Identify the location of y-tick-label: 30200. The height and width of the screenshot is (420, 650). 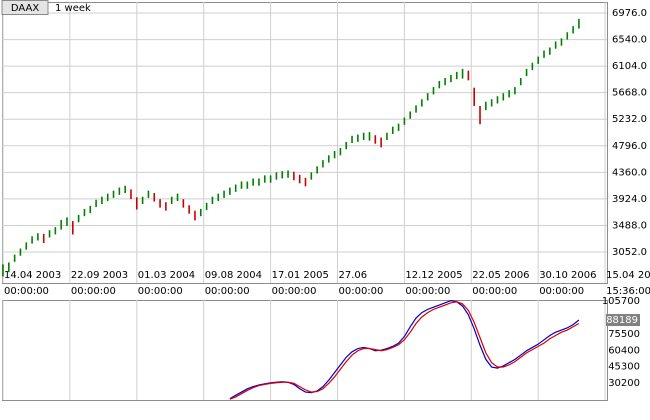
(624, 383).